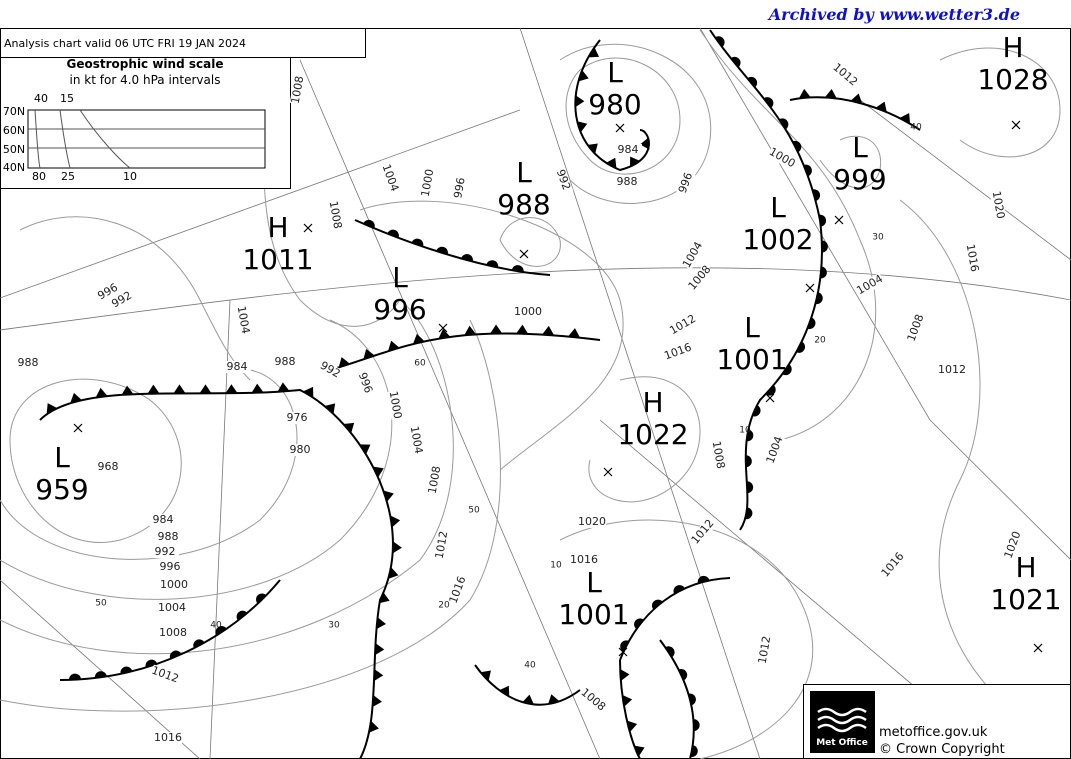  What do you see at coordinates (859, 179) in the screenshot?
I see `center-pressure: 999` at bounding box center [859, 179].